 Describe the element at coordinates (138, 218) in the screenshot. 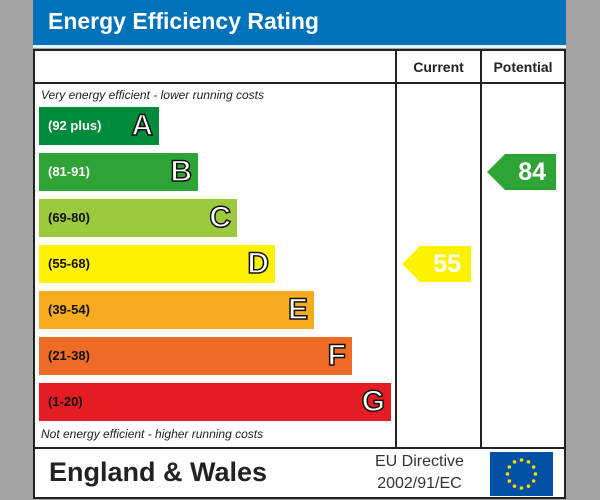

I see `bar-C: (69-80) C` at that location.